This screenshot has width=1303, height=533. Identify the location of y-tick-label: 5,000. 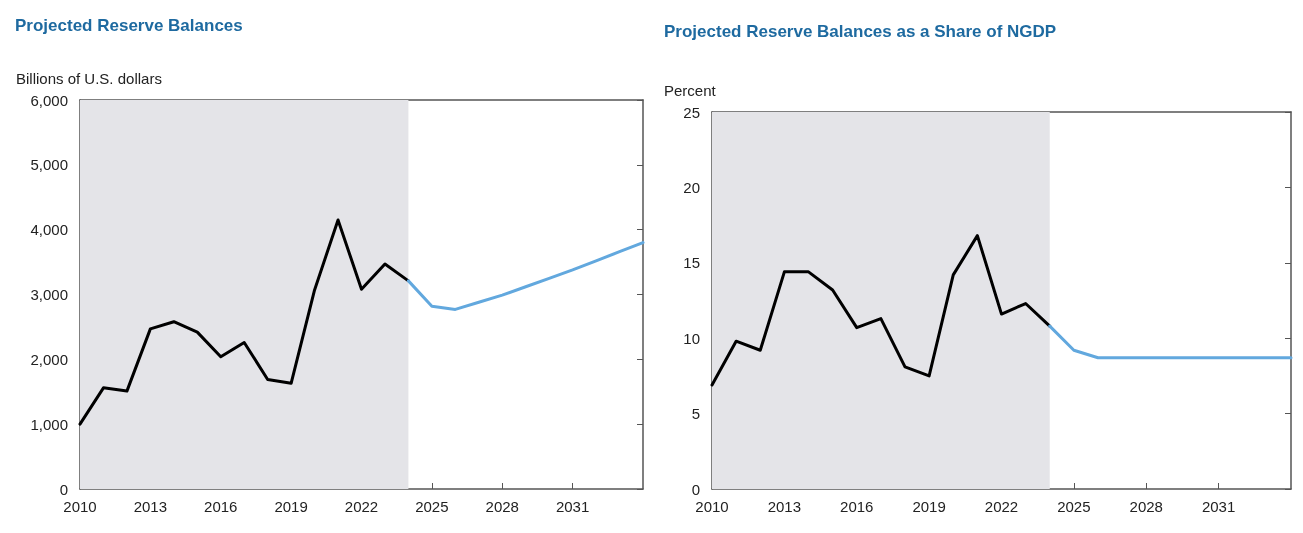
(49, 165).